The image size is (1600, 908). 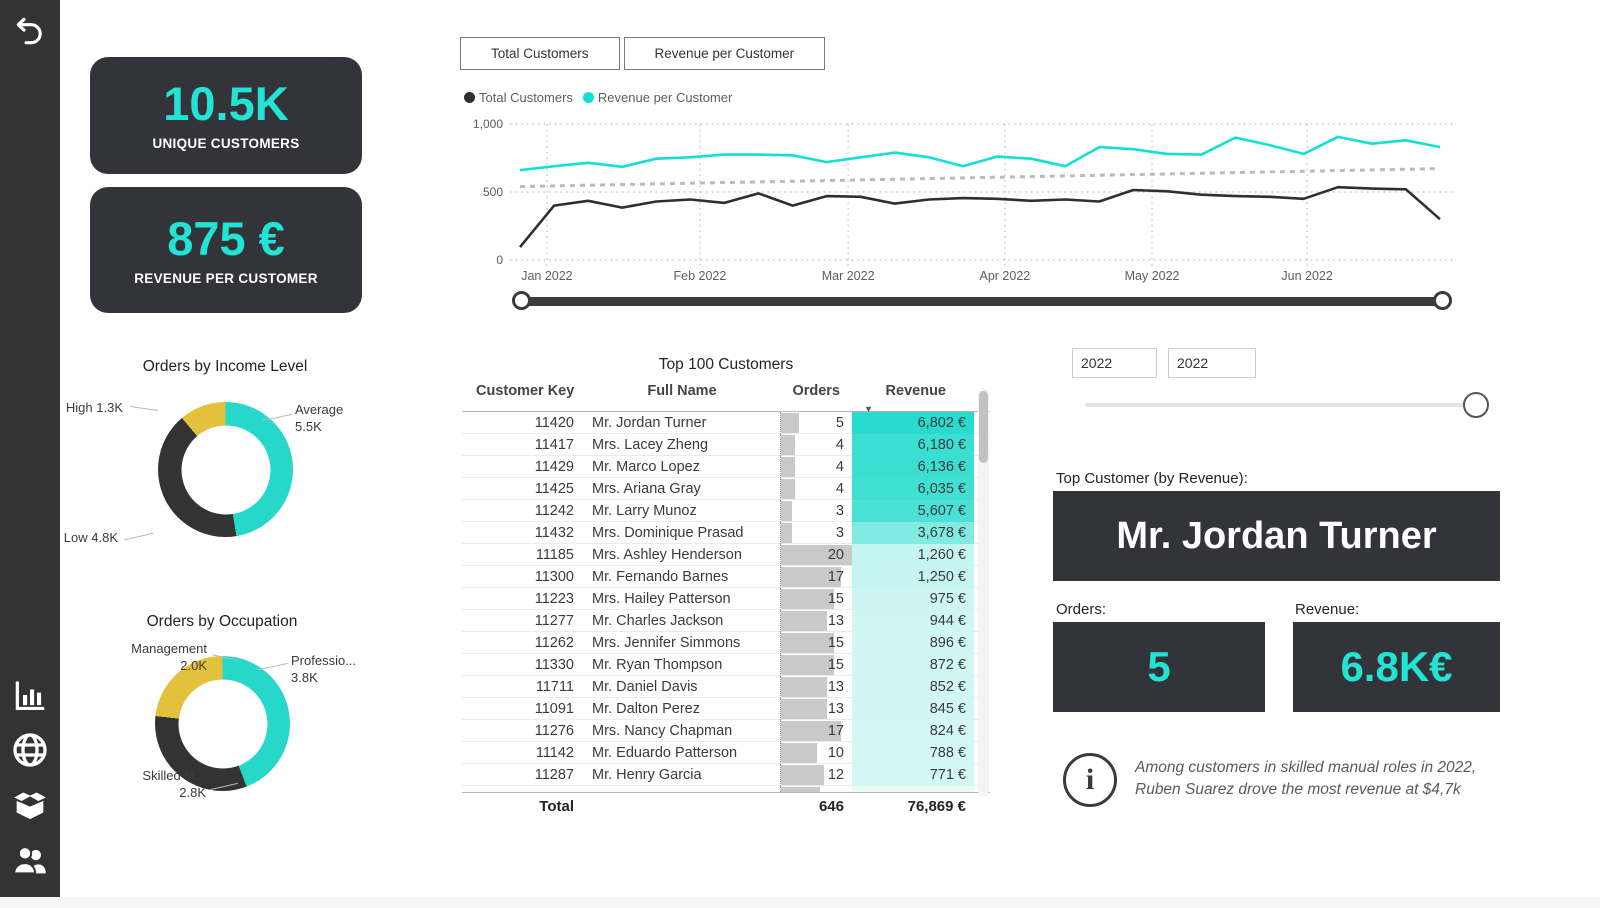 What do you see at coordinates (726, 577) in the screenshot?
I see `table-row: 11300 Mr. Fernando Barnes 17 1,250 €` at bounding box center [726, 577].